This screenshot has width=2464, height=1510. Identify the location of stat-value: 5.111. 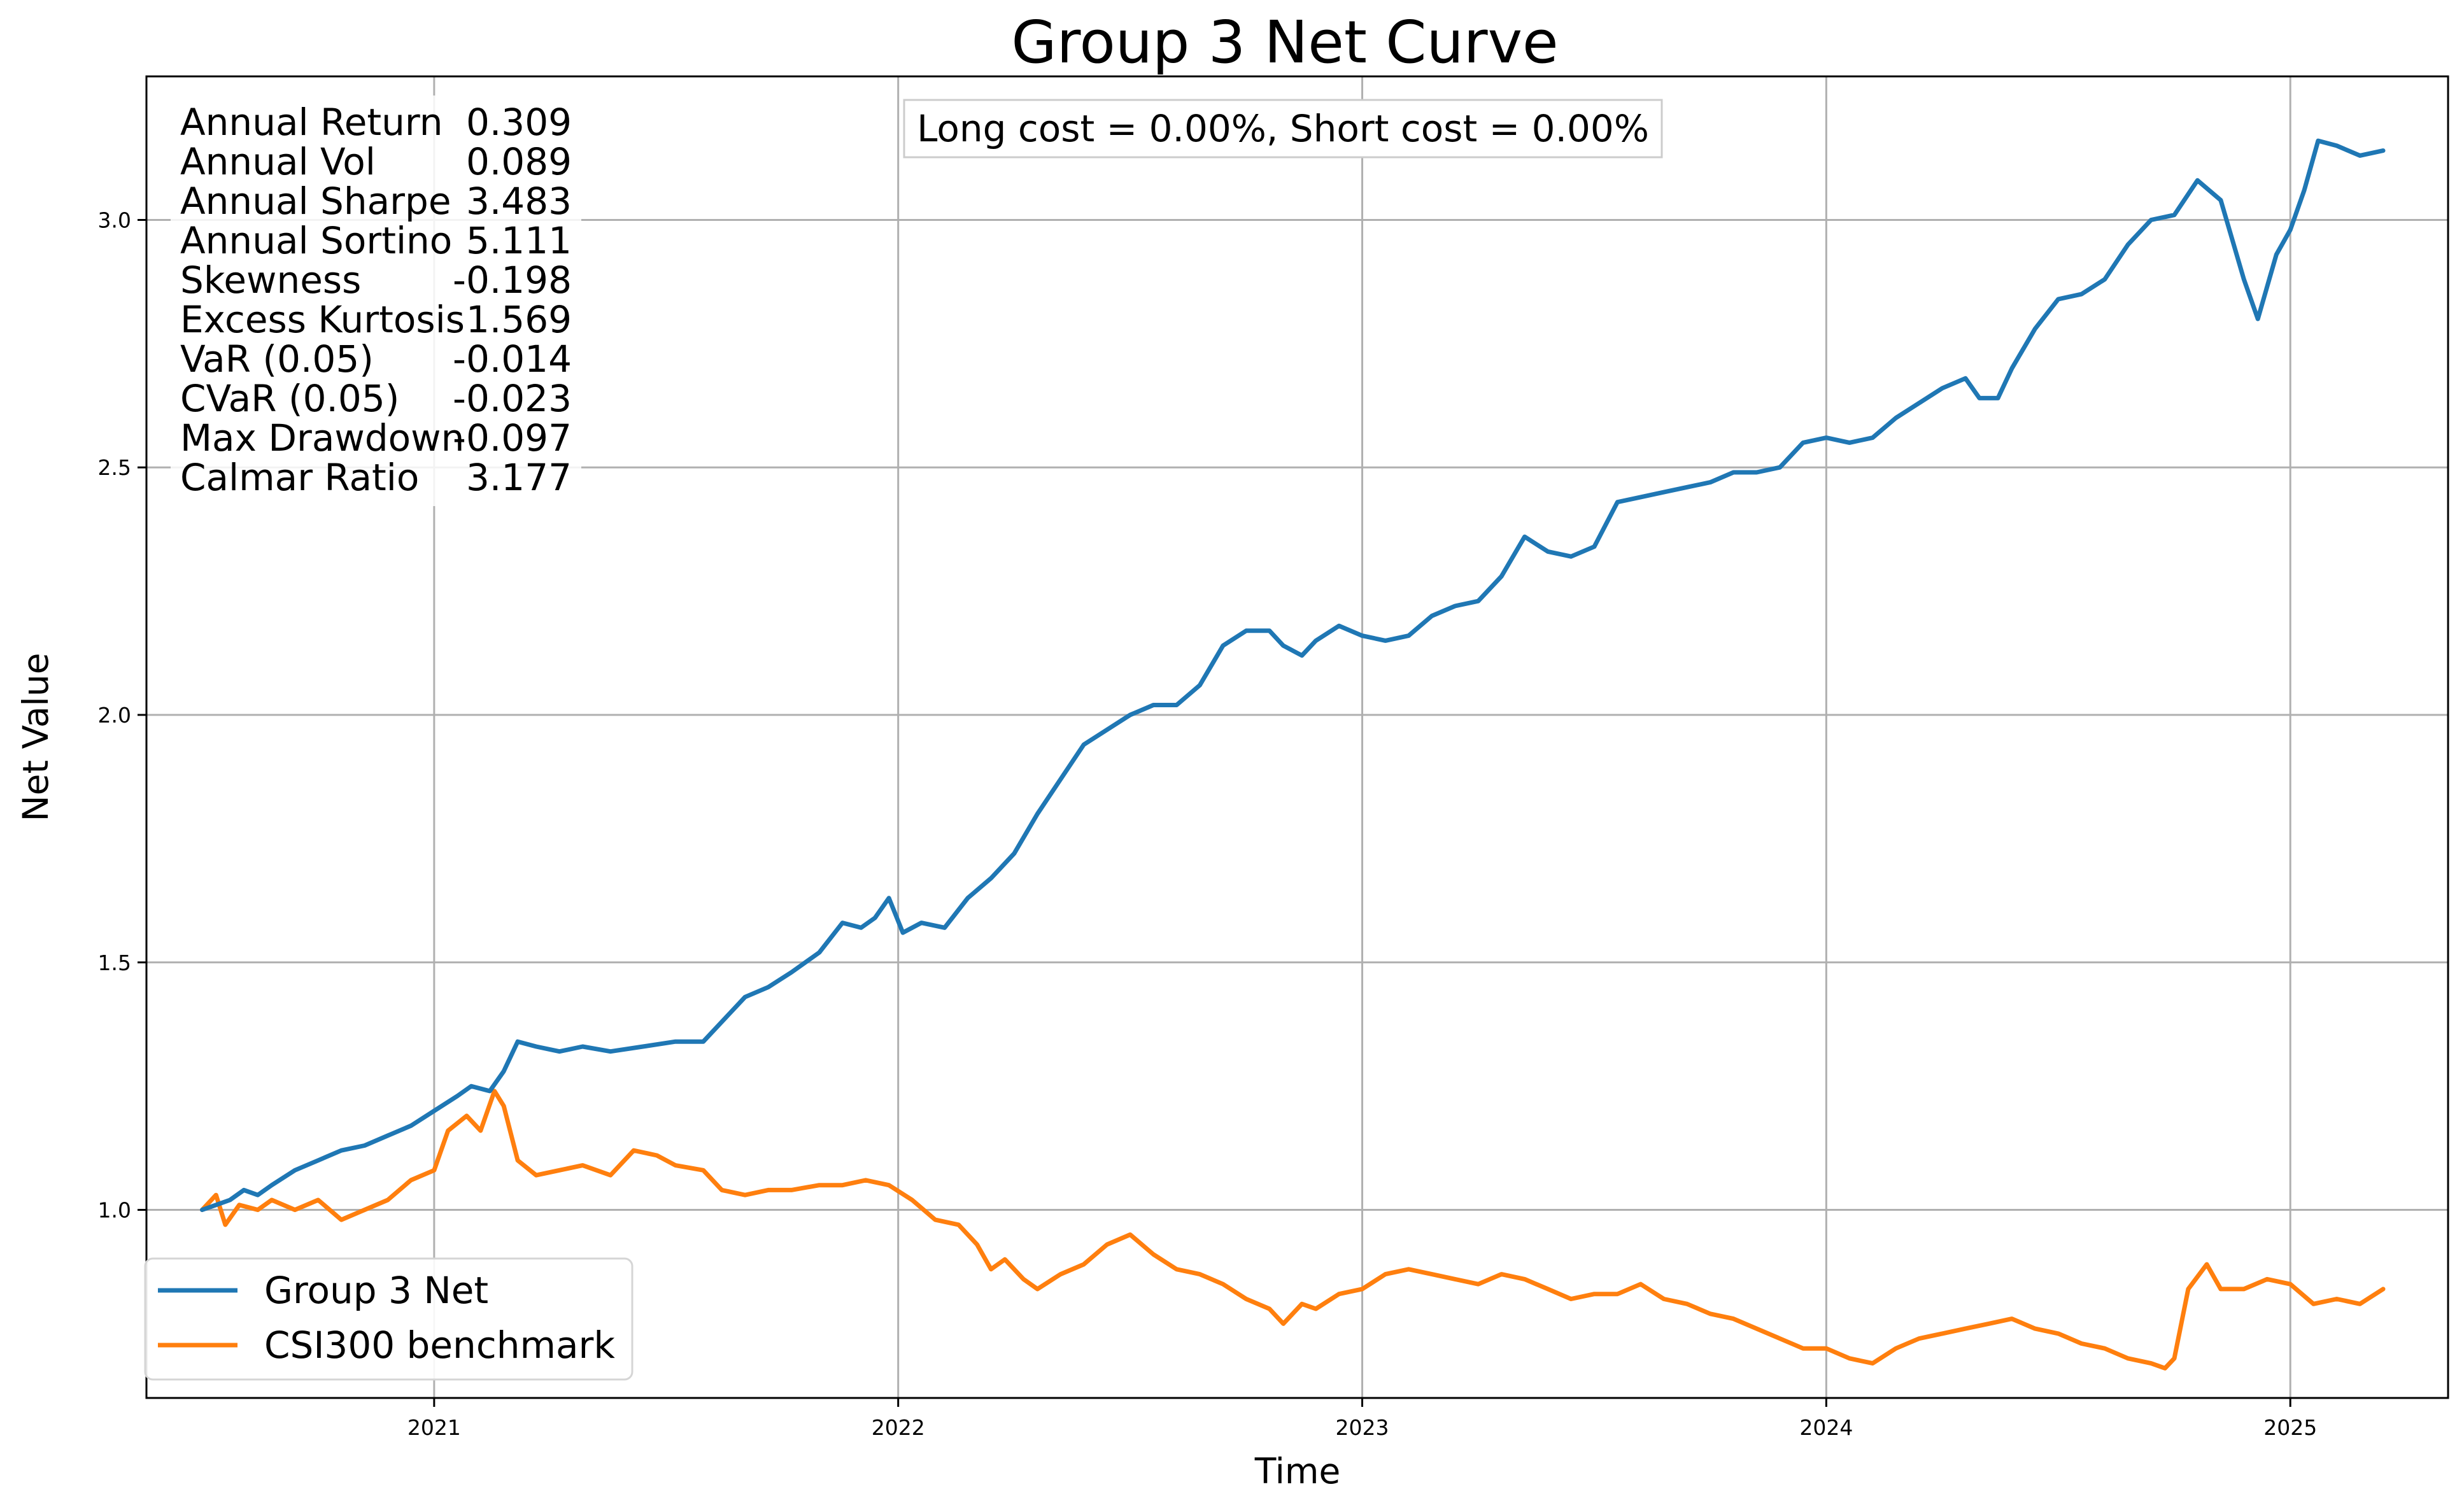
(519, 241).